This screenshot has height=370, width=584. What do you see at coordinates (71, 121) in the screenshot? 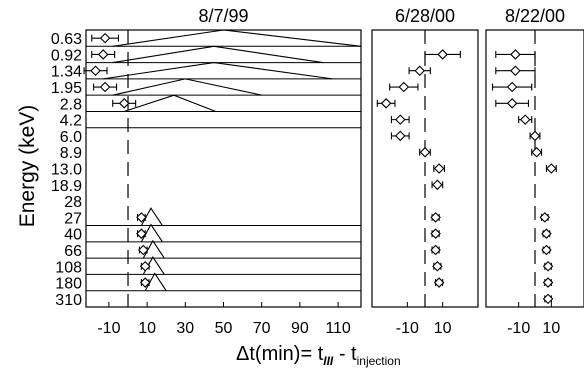
I see `energy-label: 4.2` at bounding box center [71, 121].